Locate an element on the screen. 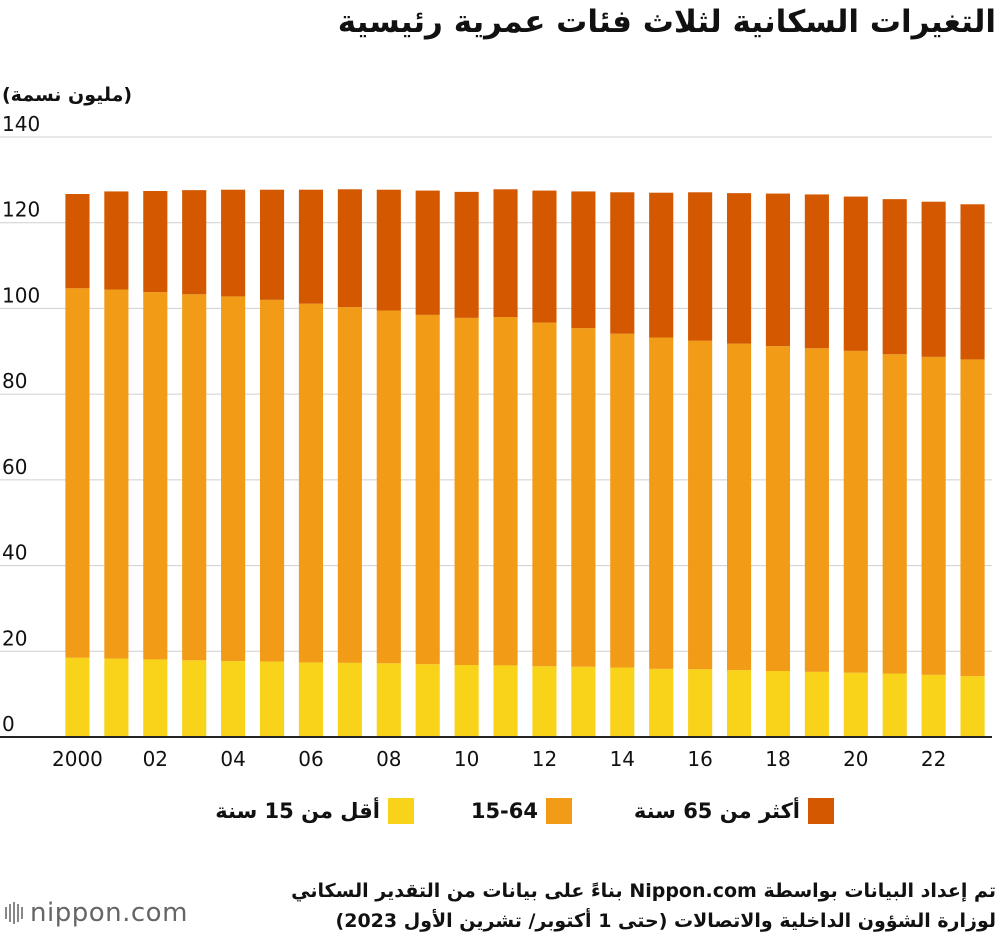 The image size is (1000, 946). x-tick-label: 20 is located at coordinates (855, 759).